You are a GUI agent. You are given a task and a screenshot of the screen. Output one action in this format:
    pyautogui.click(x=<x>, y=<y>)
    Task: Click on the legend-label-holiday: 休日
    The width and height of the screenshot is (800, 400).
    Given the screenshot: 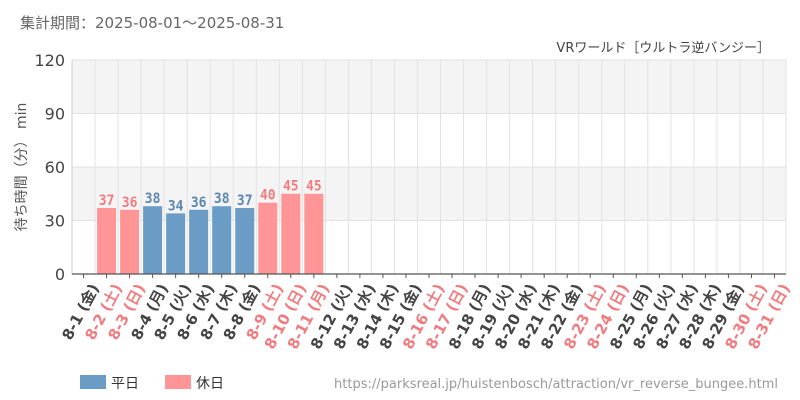 What is the action you would take?
    pyautogui.click(x=210, y=384)
    